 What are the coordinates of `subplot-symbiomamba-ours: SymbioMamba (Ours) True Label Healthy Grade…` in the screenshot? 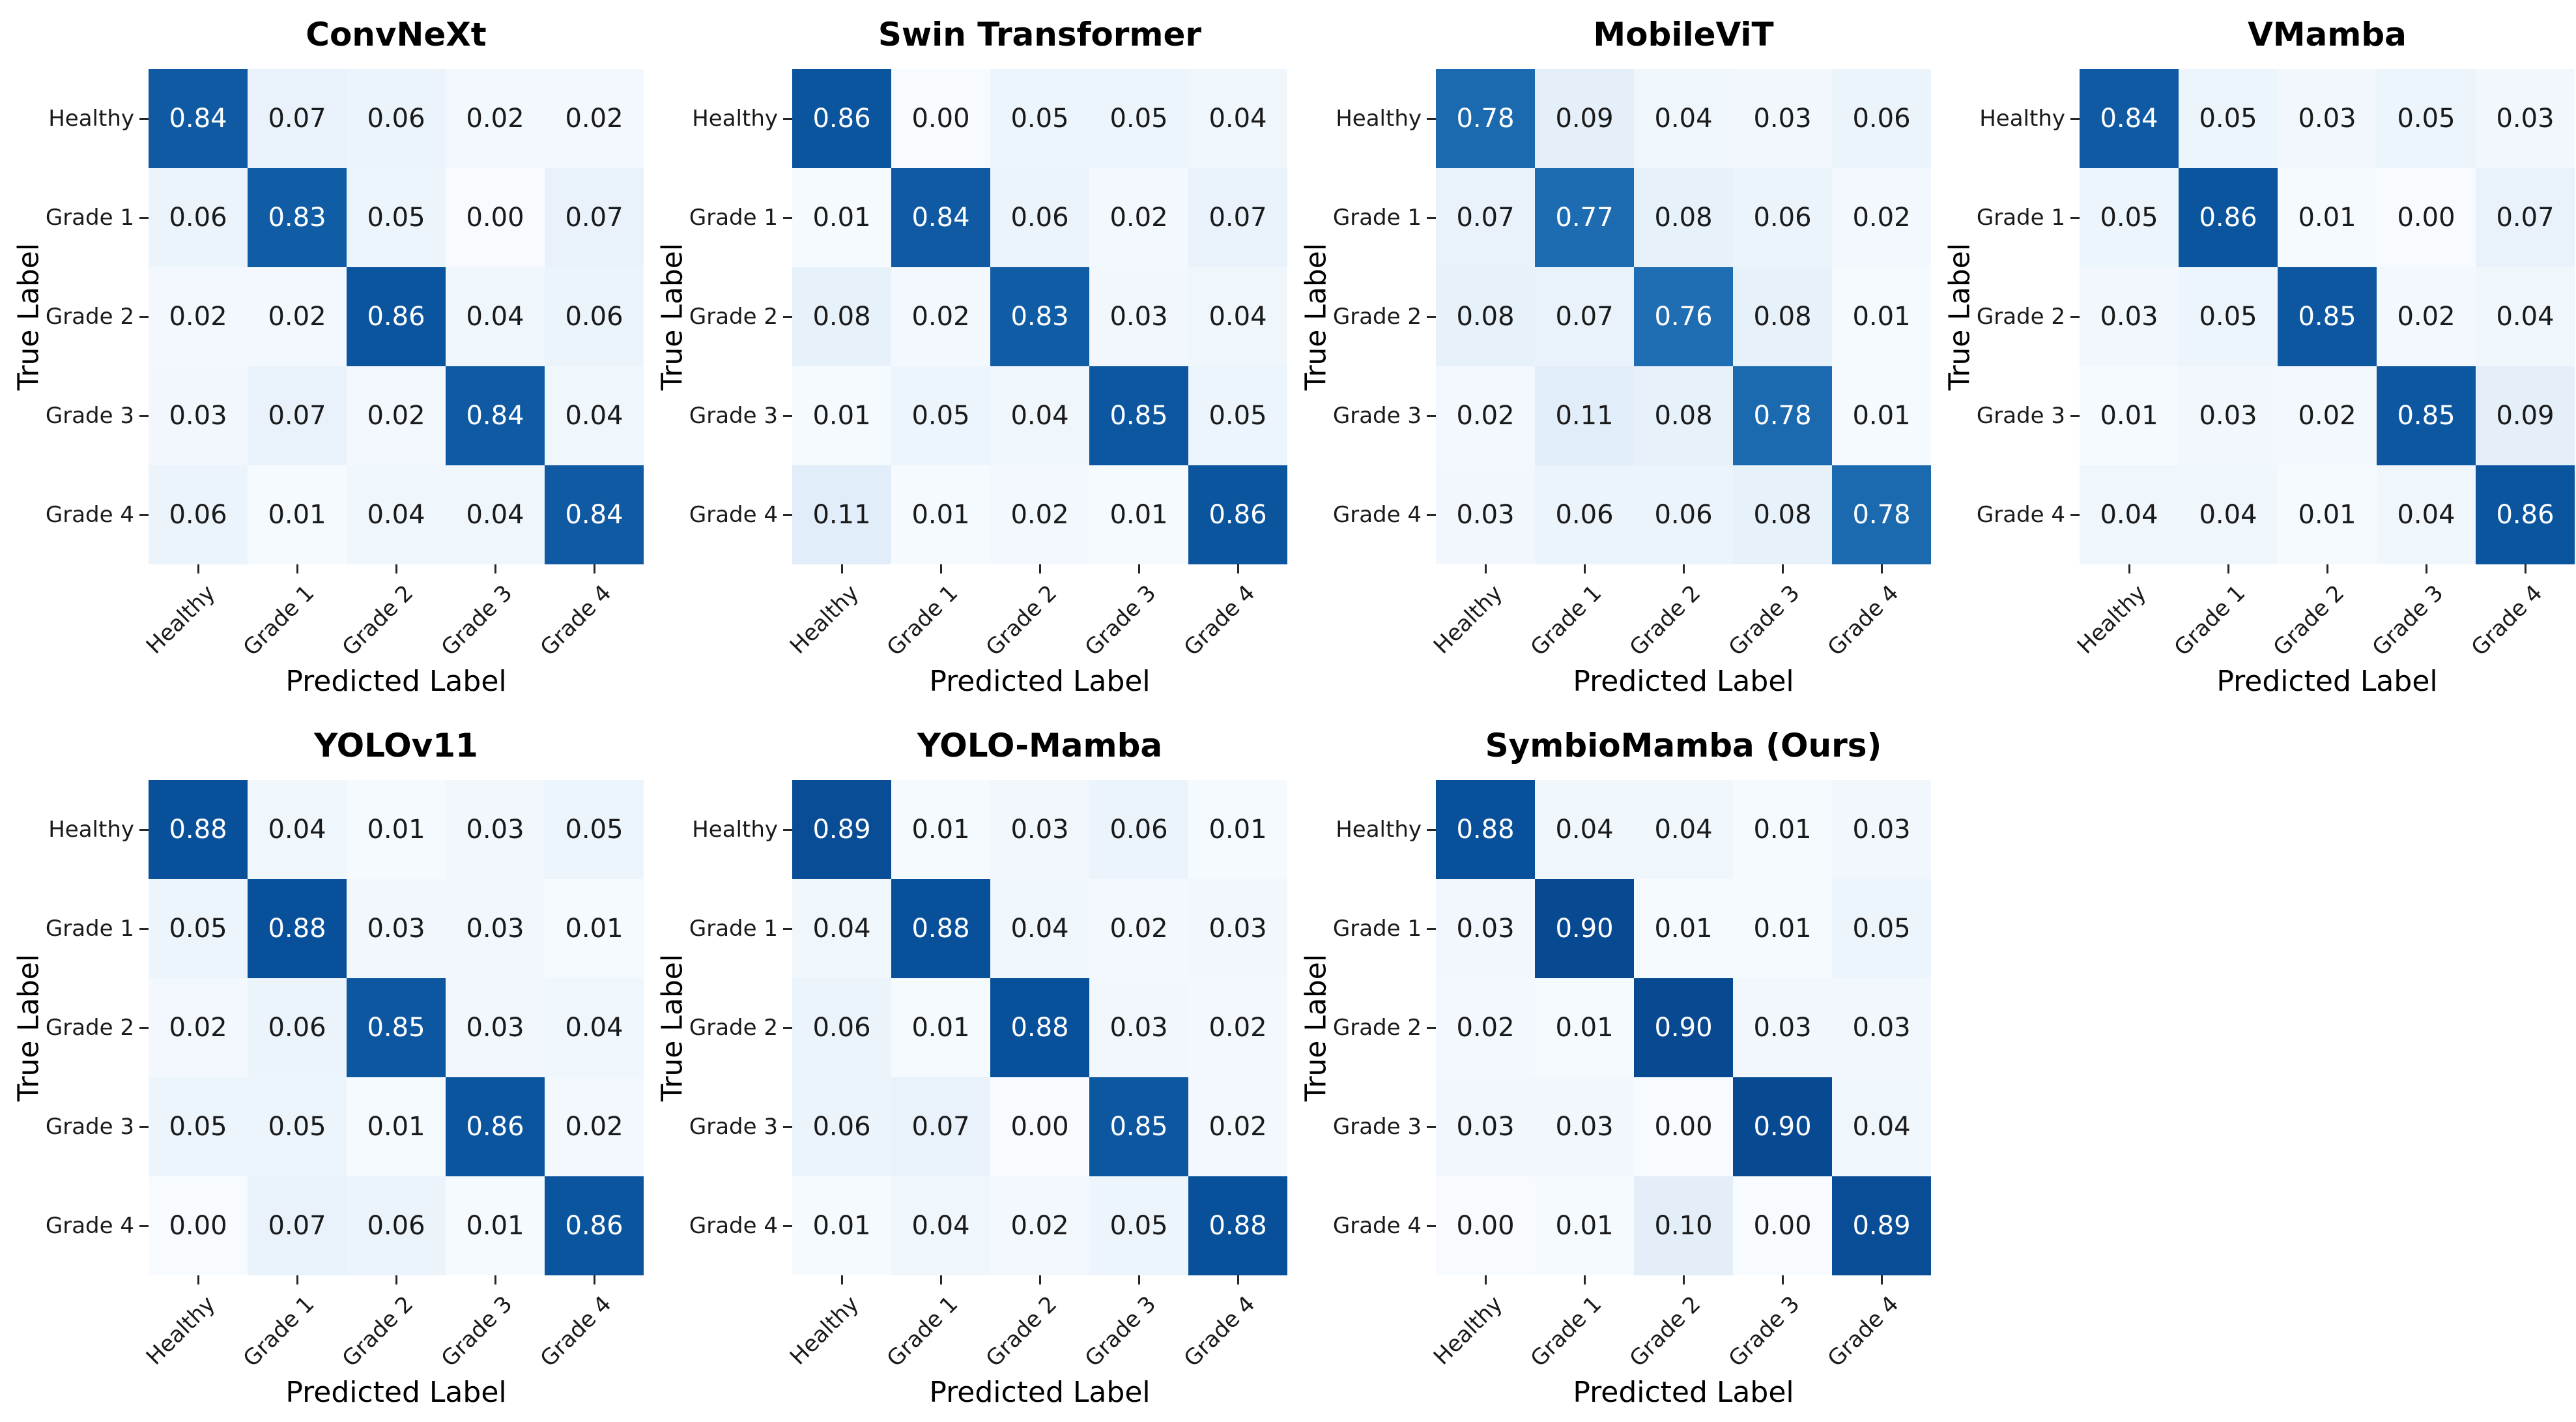 It's located at (1609, 1066).